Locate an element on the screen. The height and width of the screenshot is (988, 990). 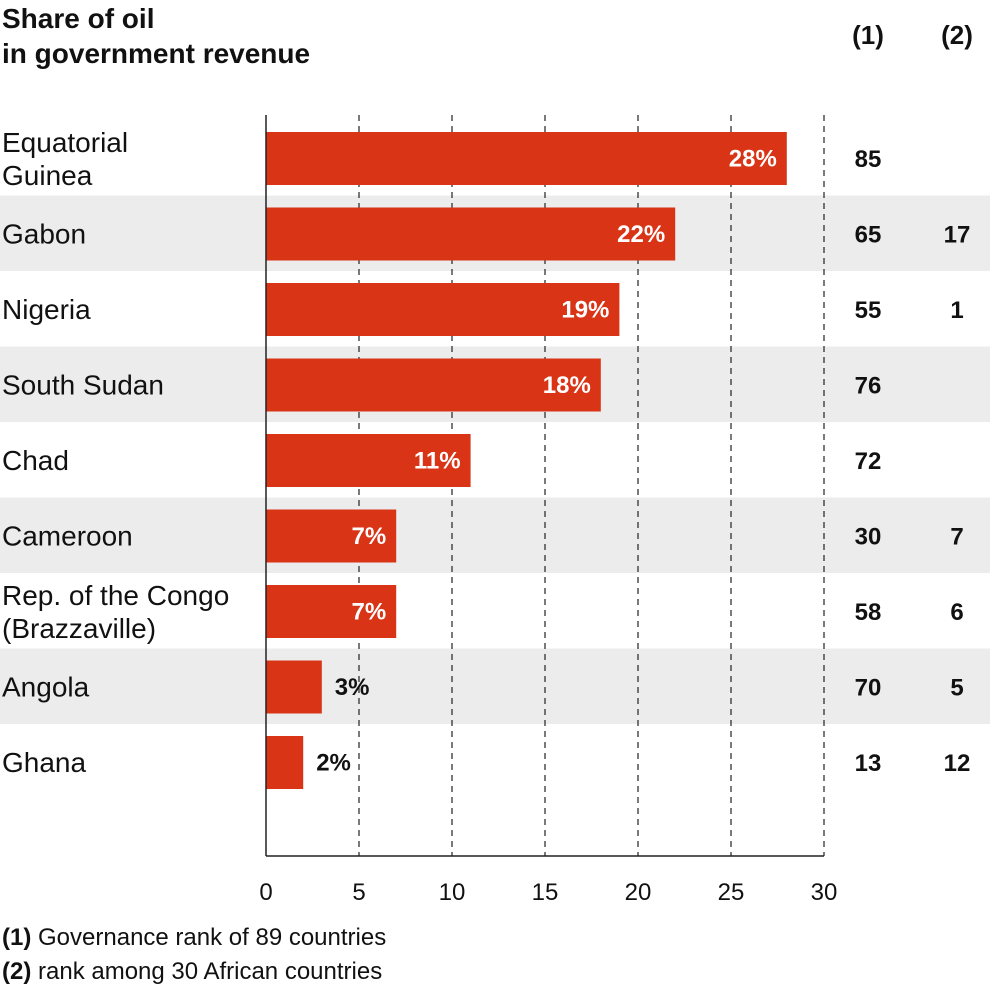
country-label: Angola is located at coordinates (46, 686).